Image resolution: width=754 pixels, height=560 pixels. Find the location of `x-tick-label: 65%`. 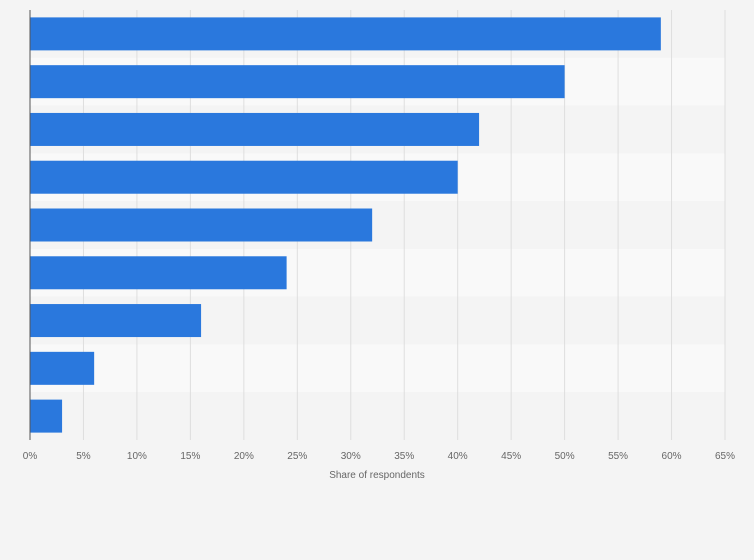

x-tick-label: 65% is located at coordinates (725, 456).